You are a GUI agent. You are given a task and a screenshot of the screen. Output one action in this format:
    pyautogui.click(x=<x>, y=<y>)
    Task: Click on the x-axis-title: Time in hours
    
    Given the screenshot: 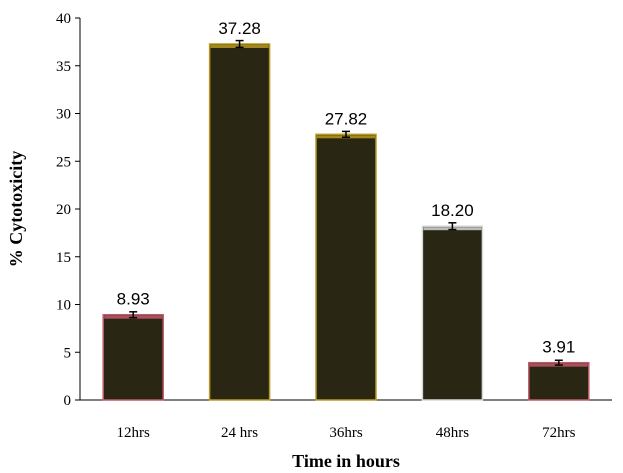 What is the action you would take?
    pyautogui.click(x=346, y=461)
    